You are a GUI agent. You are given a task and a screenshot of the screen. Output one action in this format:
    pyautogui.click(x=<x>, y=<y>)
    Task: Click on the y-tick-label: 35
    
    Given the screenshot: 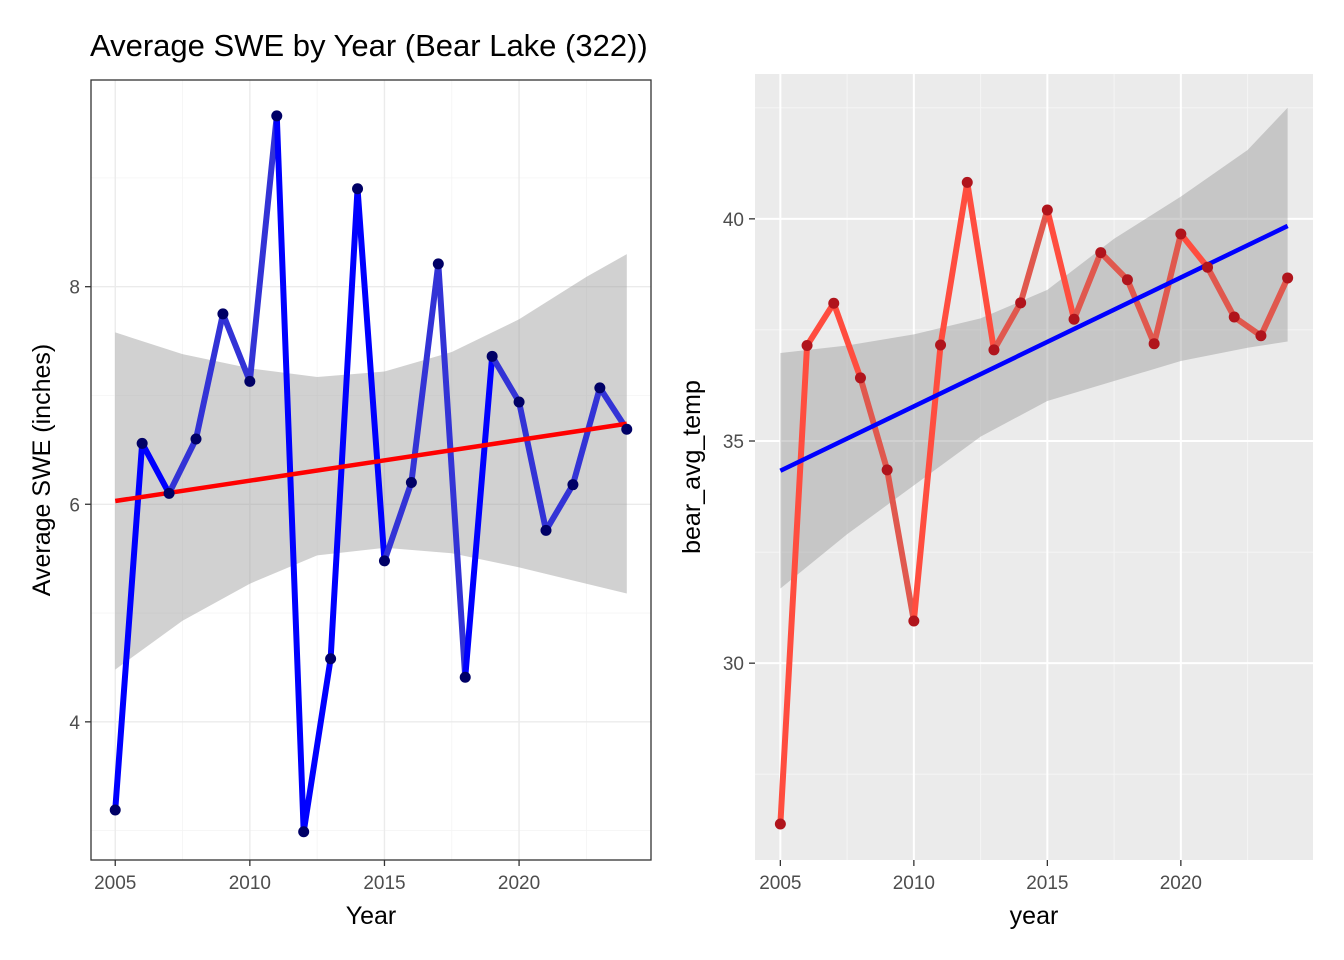 What is the action you would take?
    pyautogui.click(x=733, y=442)
    